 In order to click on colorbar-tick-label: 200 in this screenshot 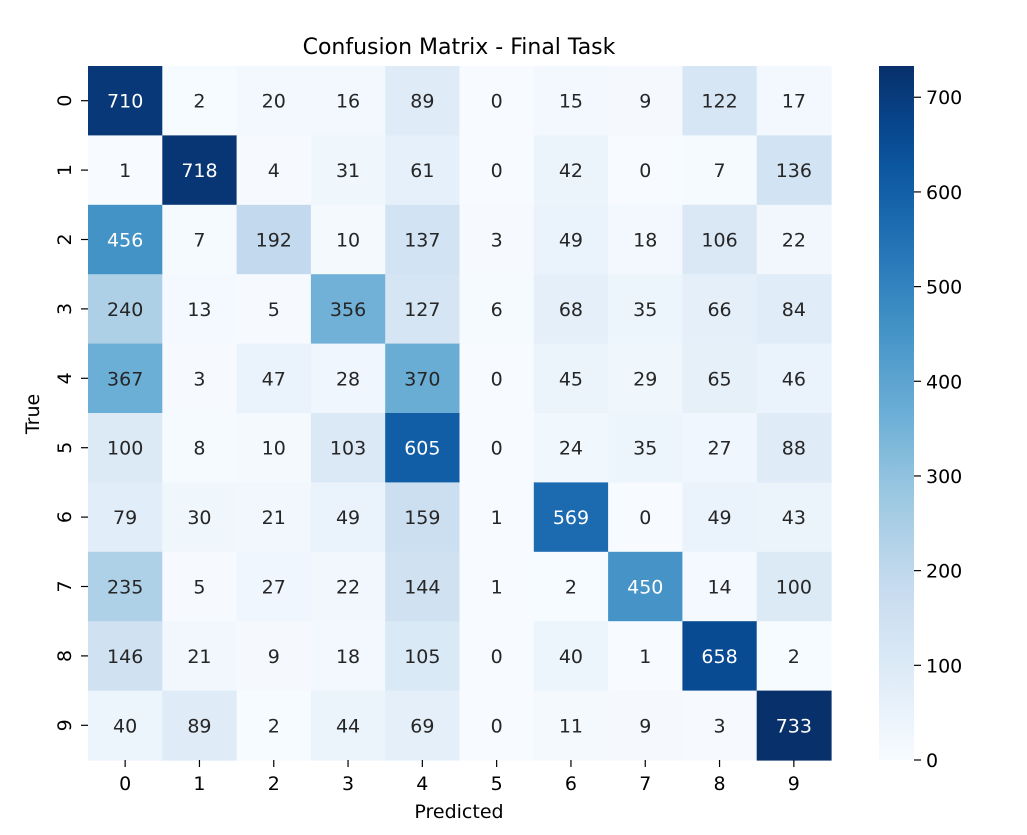, I will do `click(944, 572)`.